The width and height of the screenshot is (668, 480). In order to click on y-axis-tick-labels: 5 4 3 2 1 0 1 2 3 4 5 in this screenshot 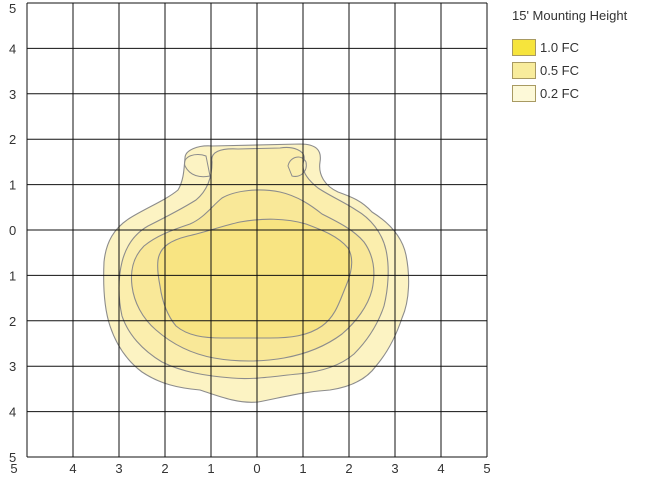, I will do `click(12, 233)`.